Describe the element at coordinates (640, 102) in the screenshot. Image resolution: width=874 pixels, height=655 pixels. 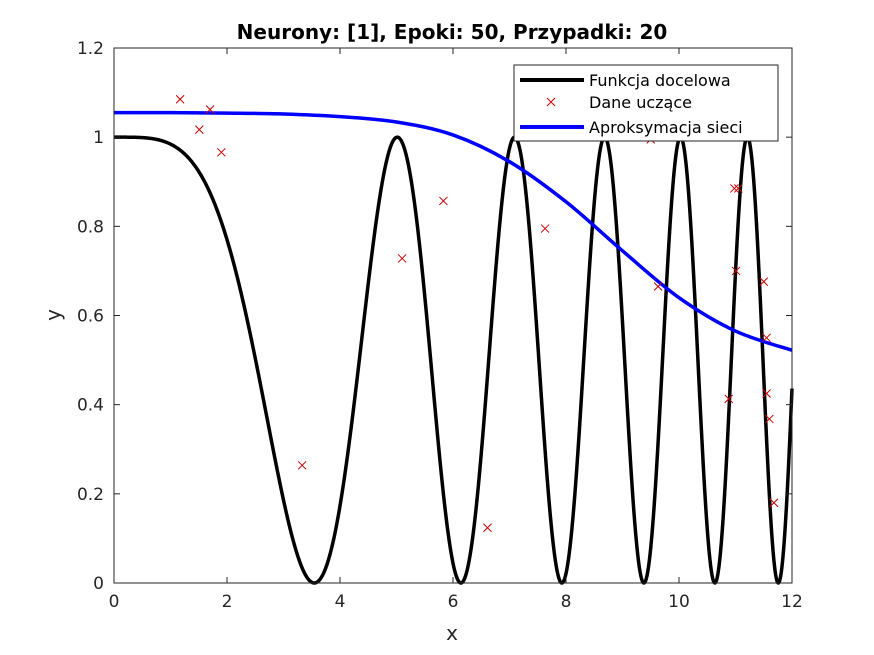
I see `legend-training-label: Dane uczące` at that location.